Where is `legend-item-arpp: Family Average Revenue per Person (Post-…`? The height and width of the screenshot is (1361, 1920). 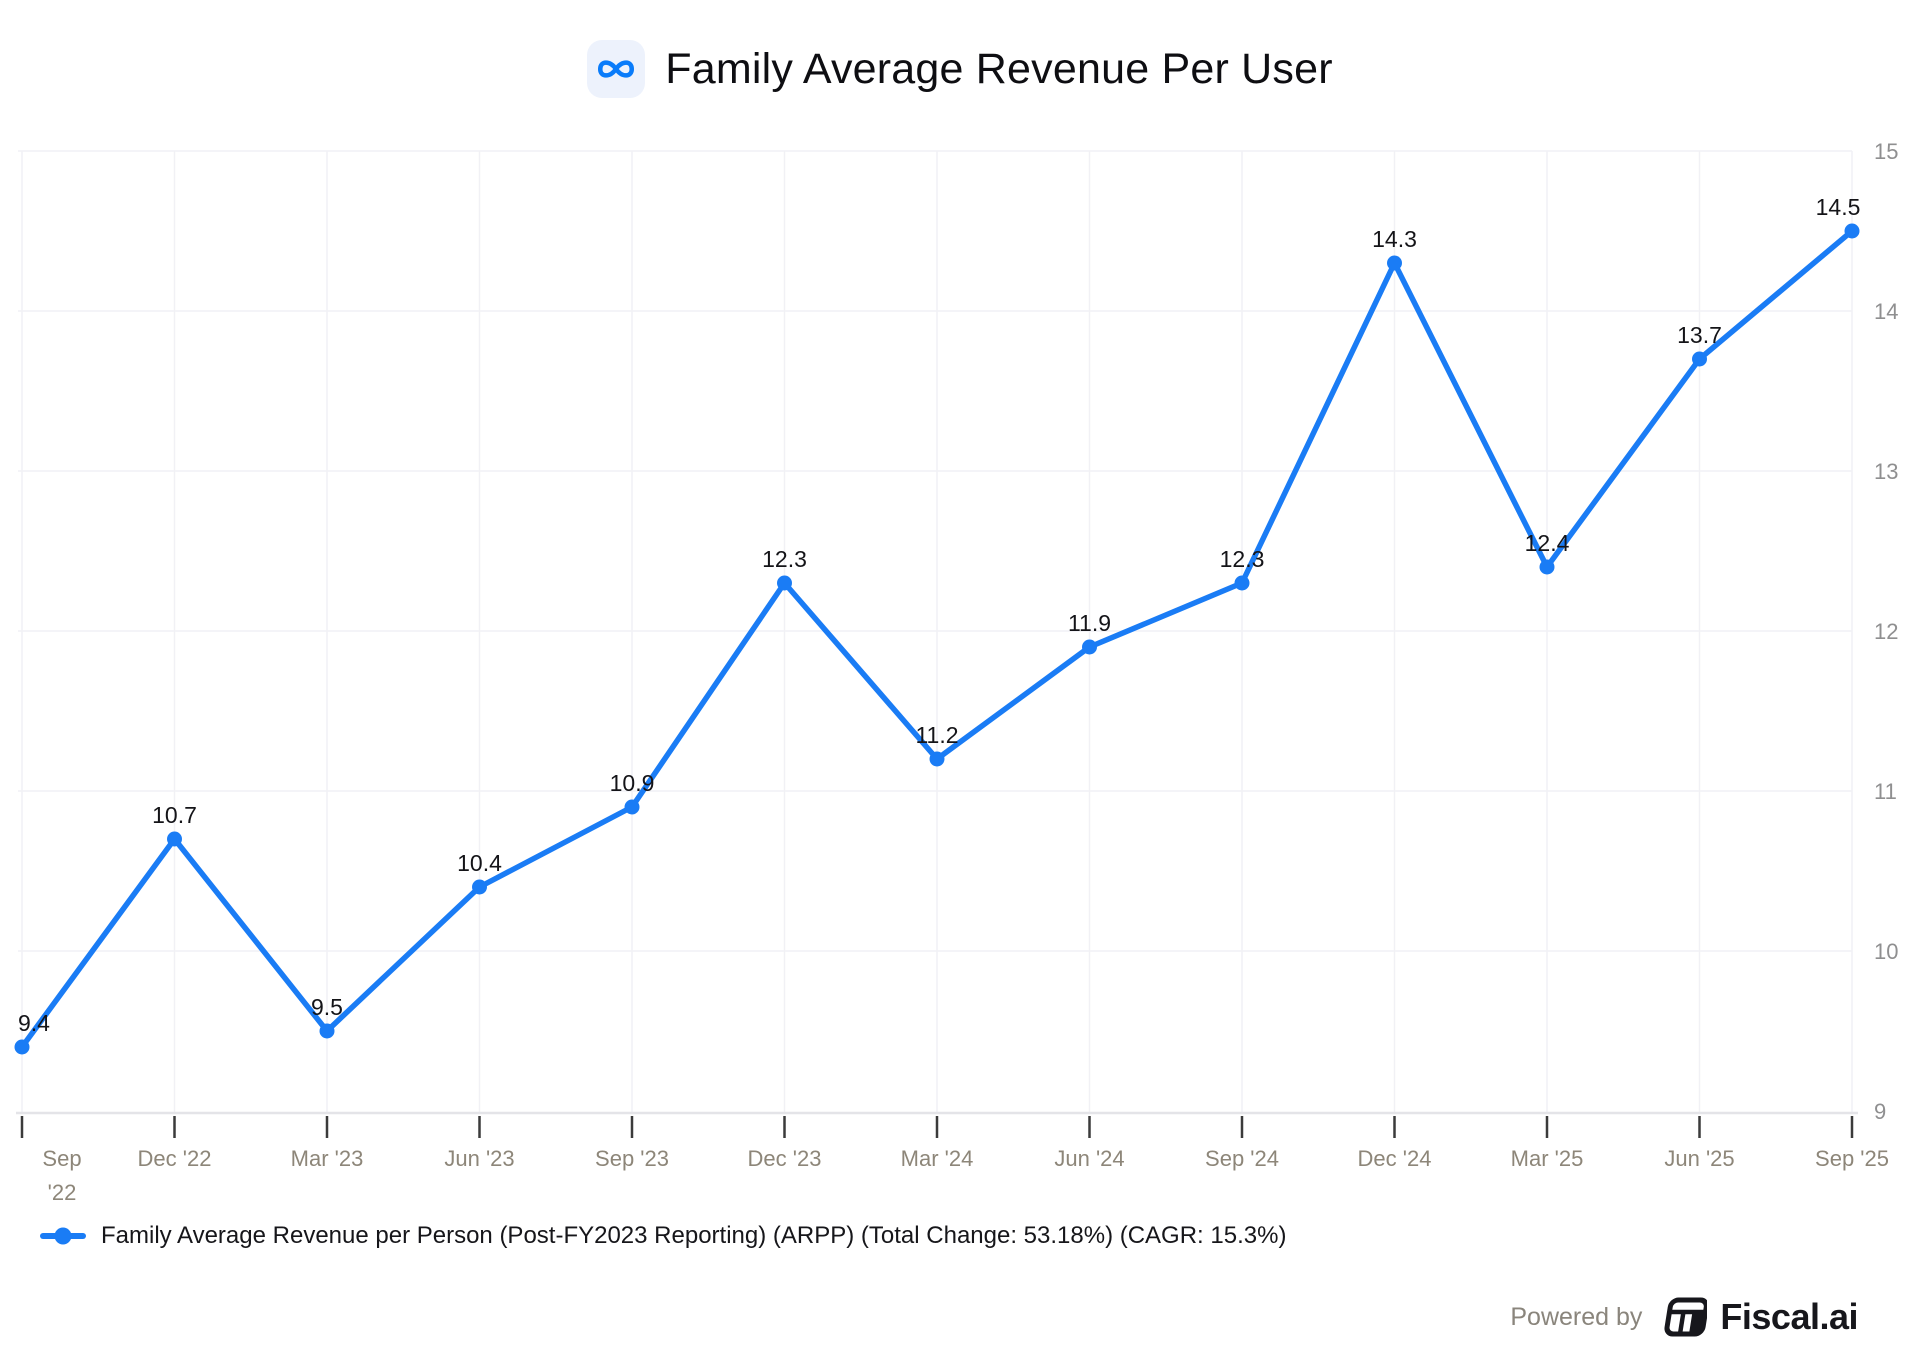 legend-item-arpp: Family Average Revenue per Person (Post-… is located at coordinates (663, 1236).